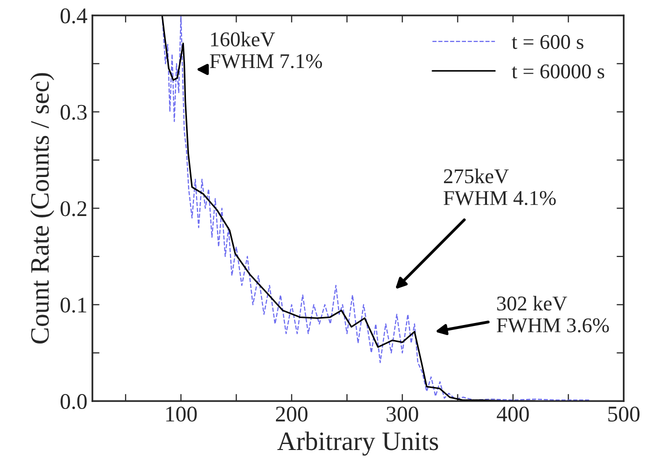  Describe the element at coordinates (73, 208) in the screenshot. I see `y-tick-label: 0.2` at that location.